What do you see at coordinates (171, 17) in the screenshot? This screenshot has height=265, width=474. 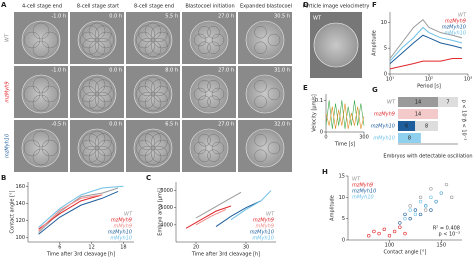 I see `time-label: 5.5 h` at bounding box center [171, 17].